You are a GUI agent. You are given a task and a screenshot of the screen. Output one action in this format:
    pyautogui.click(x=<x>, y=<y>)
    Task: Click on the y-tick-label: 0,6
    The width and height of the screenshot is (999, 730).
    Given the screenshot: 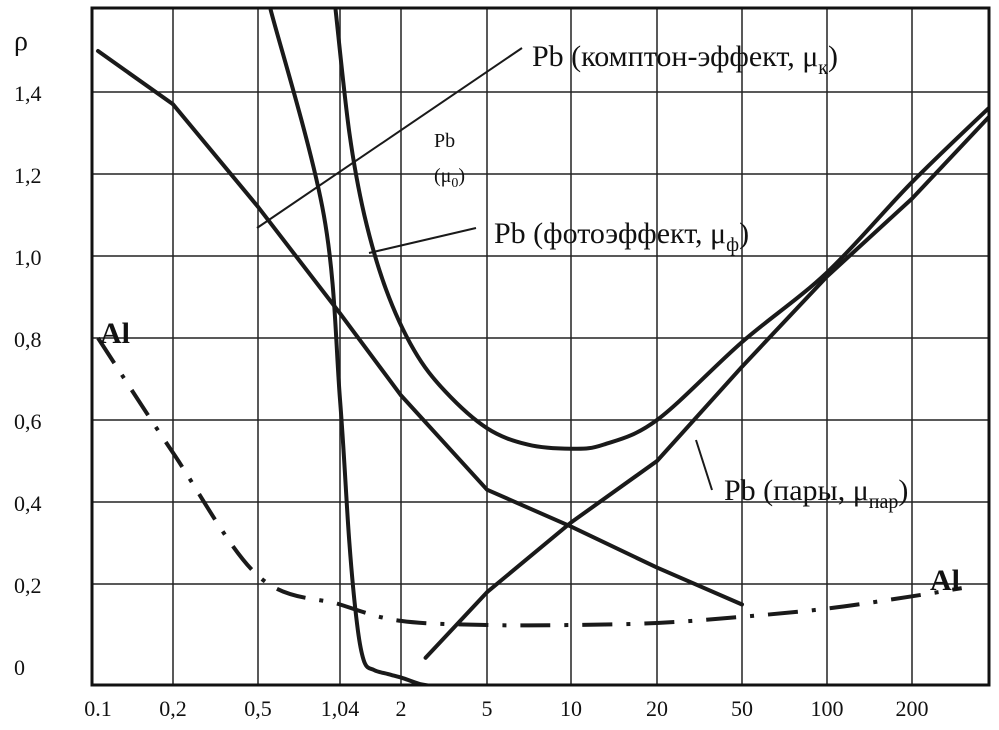 What is the action you would take?
    pyautogui.click(x=28, y=421)
    